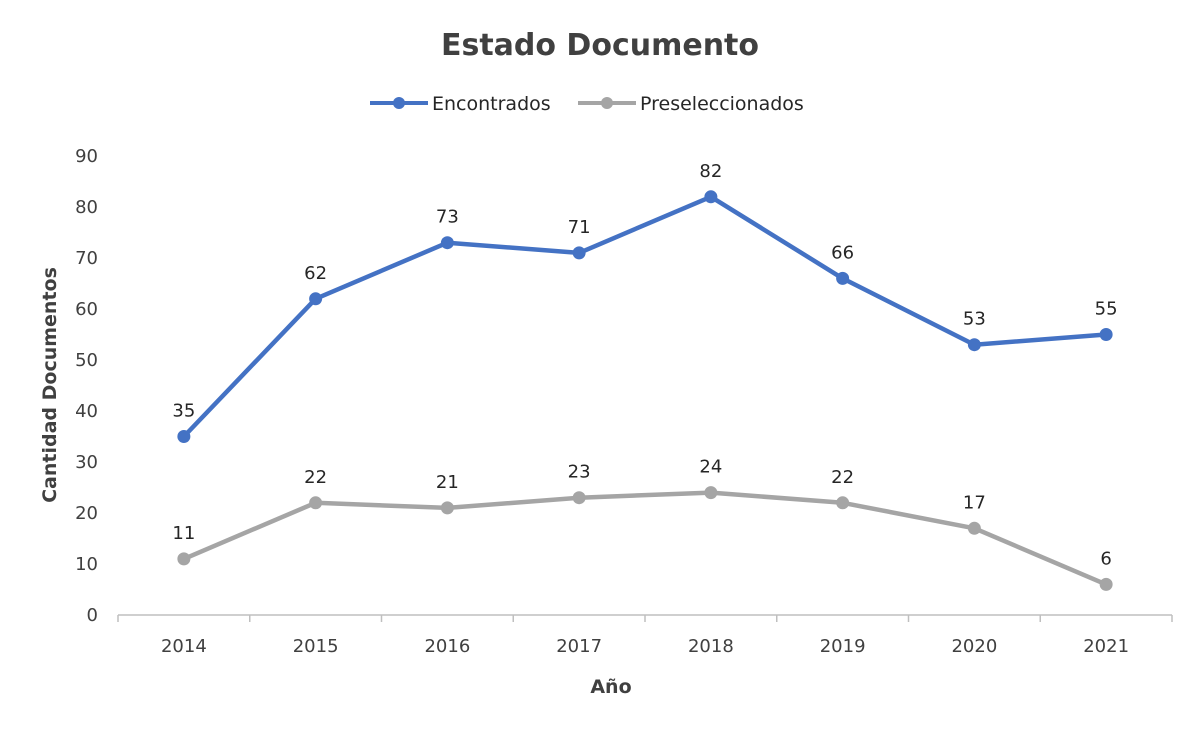 The height and width of the screenshot is (730, 1201). I want to click on data-label-preseleccionados-2016: 21, so click(447, 482).